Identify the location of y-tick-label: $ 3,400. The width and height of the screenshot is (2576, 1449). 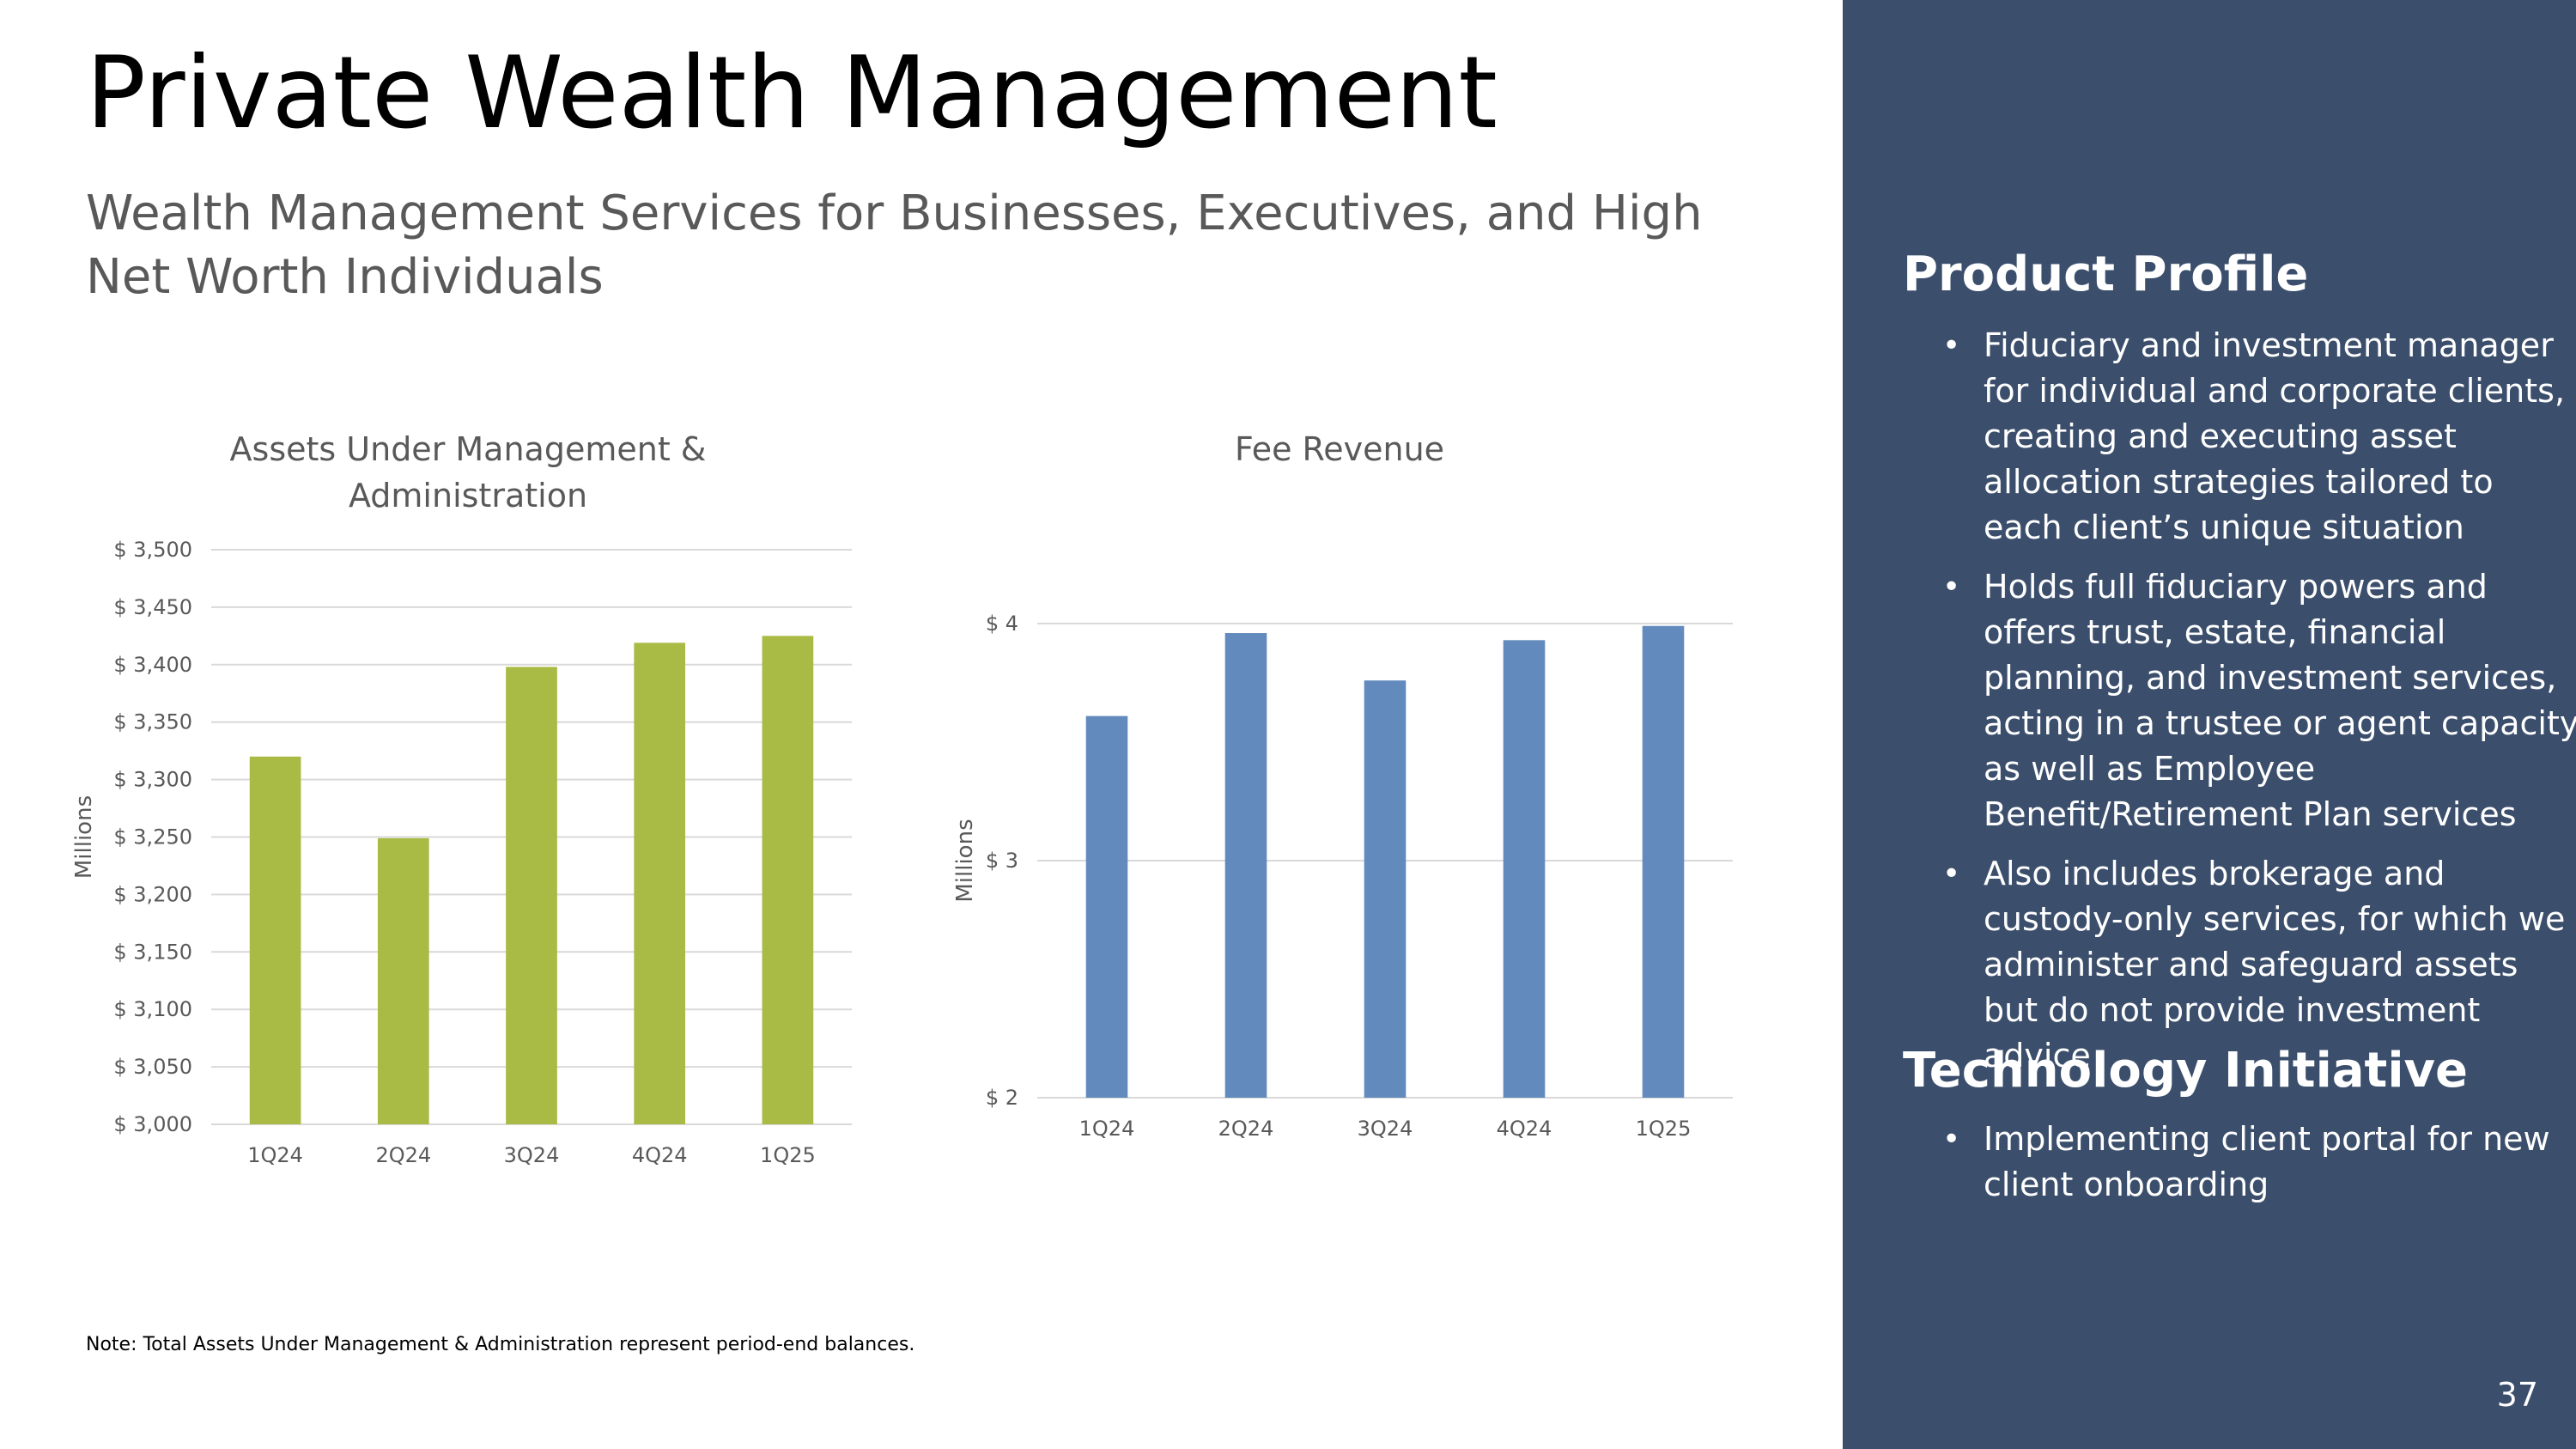
(153, 665).